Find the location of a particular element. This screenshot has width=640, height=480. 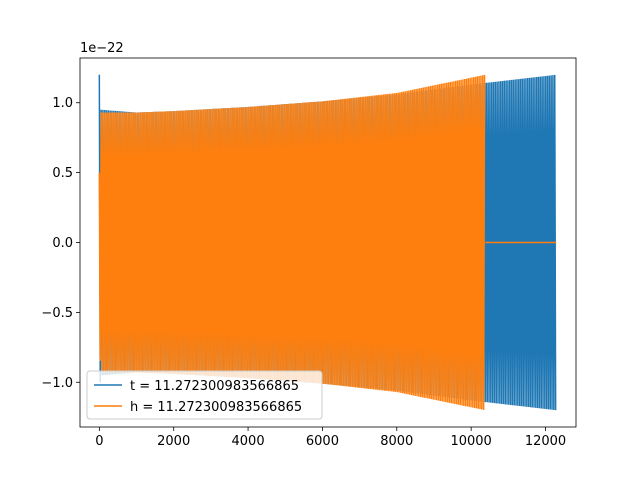

y-tick-label: 0.0 is located at coordinates (62, 243).